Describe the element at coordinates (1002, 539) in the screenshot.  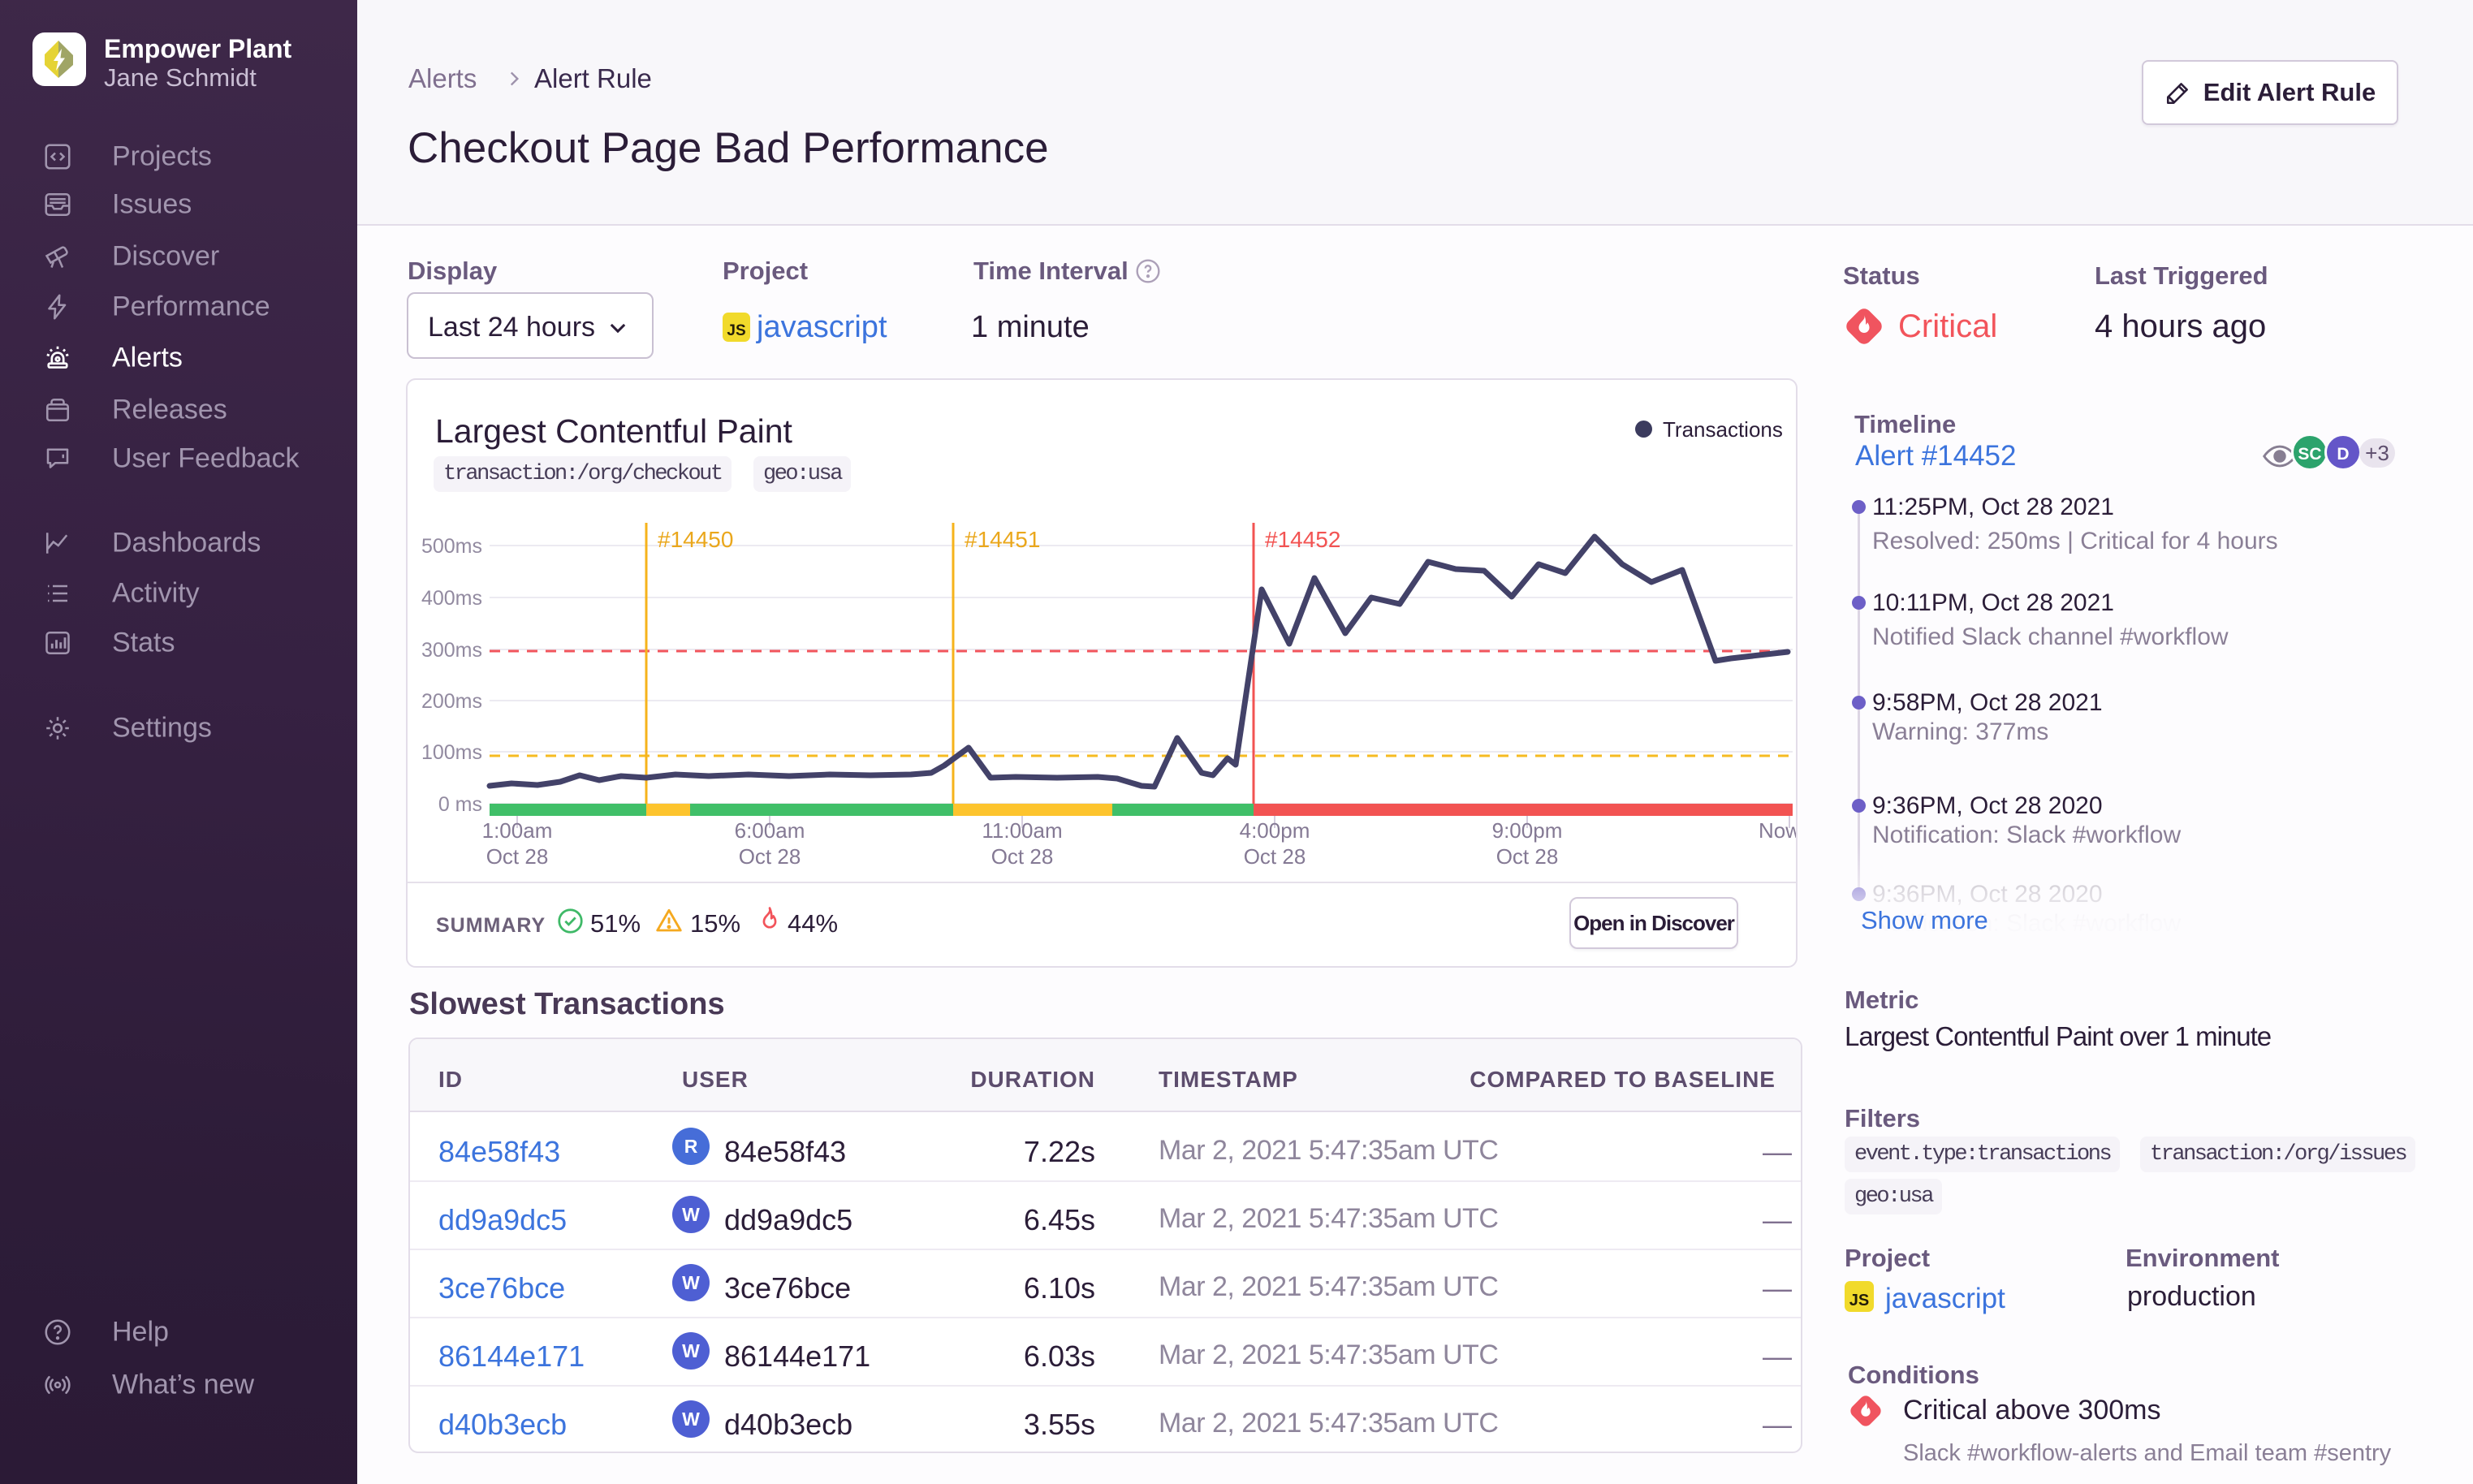
I see `svg-text: #14451` at that location.